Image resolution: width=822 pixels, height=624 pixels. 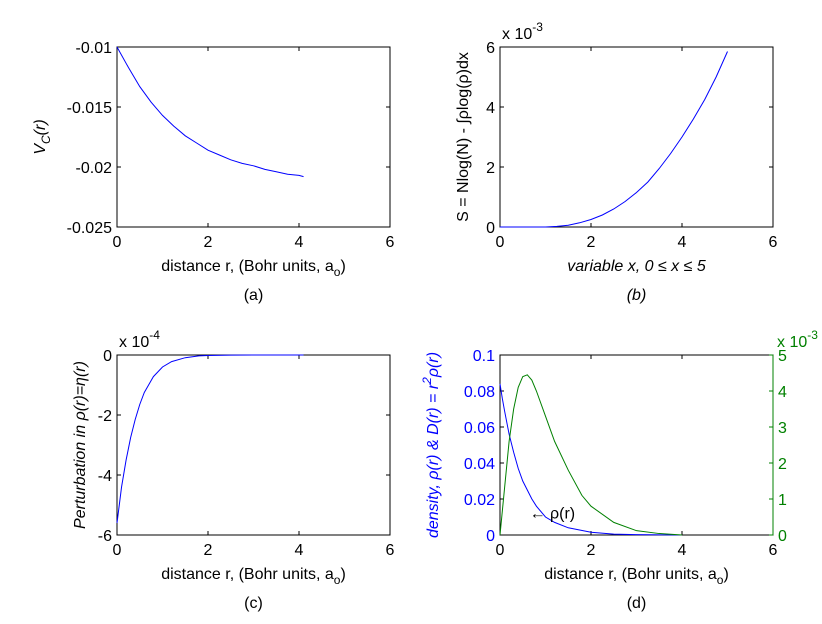 What do you see at coordinates (89, 228) in the screenshot?
I see `y-tick-label: -0.025` at bounding box center [89, 228].